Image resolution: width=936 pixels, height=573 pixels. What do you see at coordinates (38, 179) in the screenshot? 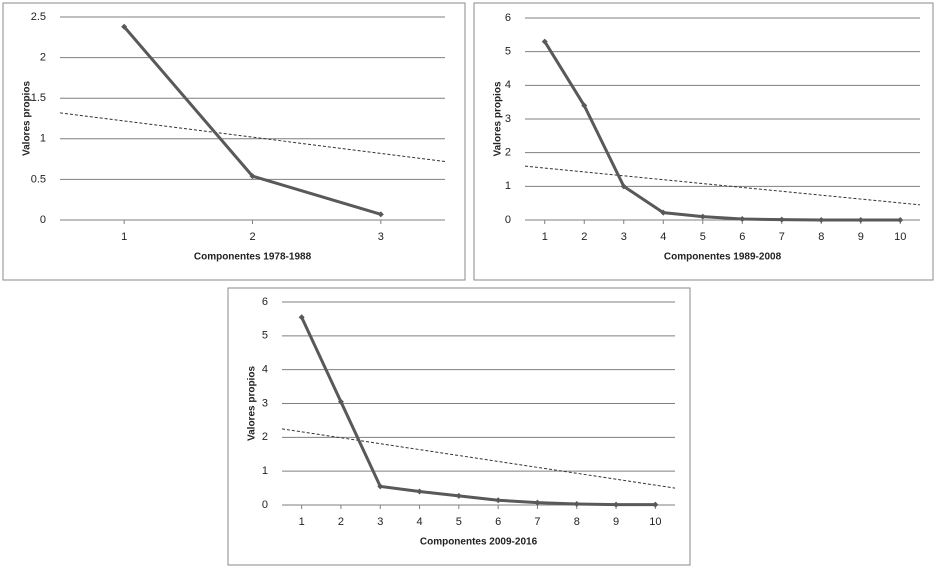
I see `y-tick-label: 0.5` at bounding box center [38, 179].